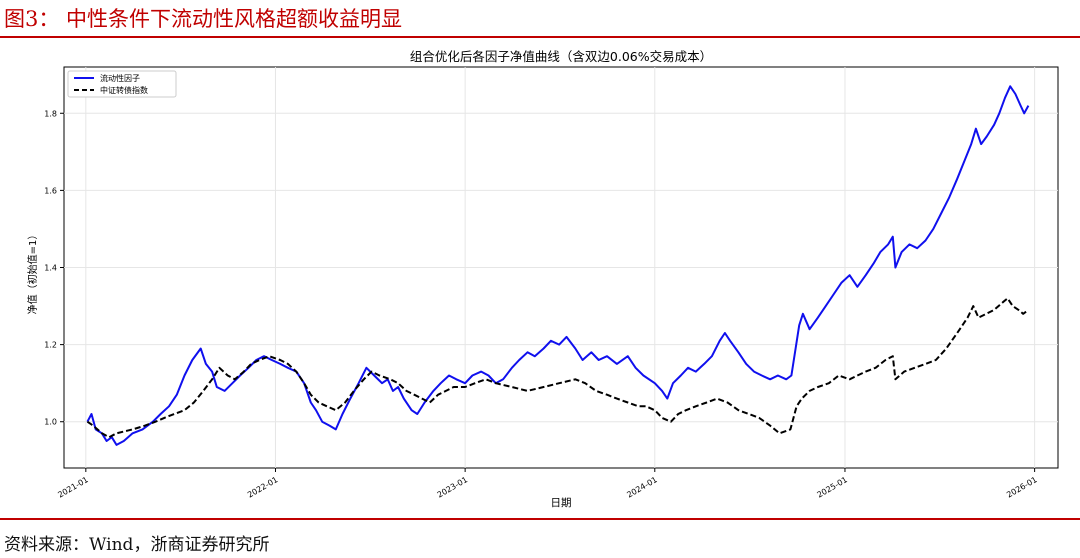  I want to click on chart-title: 组合优化后各因子净值曲线（含双边0.06%交易成本）, so click(561, 56).